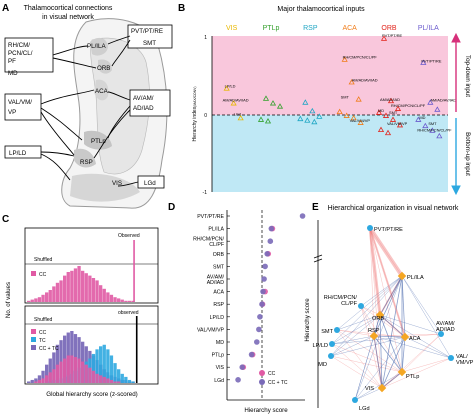  Describe the element at coordinates (147, 31) in the screenshot. I see `label-pvt: PVT/PT/RE` at that location.